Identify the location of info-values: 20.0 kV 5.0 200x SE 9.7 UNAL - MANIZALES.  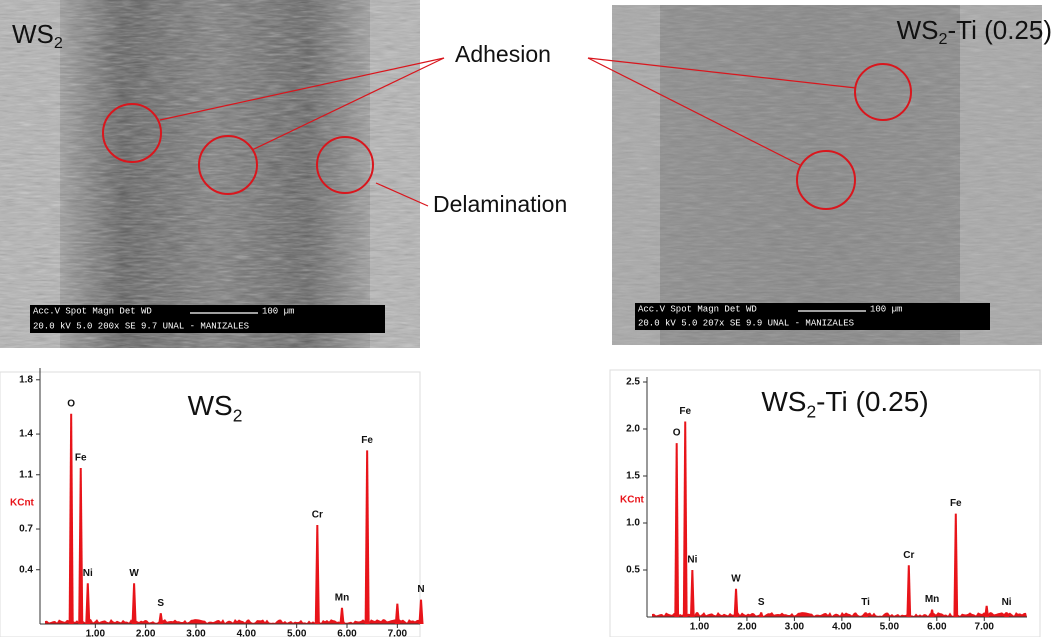
(141, 326).